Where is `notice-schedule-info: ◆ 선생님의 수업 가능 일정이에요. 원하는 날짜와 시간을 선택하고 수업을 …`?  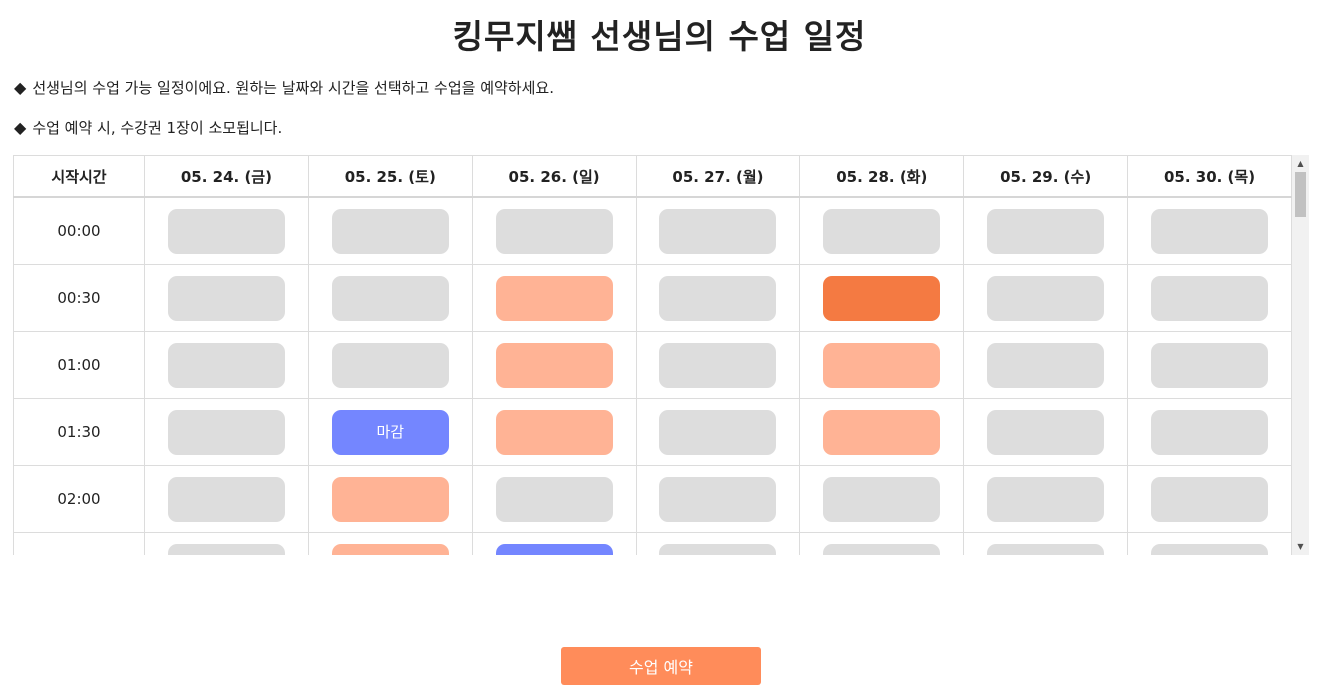 notice-schedule-info: ◆ 선생님의 수업 가능 일정이에요. 원하는 날짜와 시간을 선택하고 수업을 … is located at coordinates (284, 87).